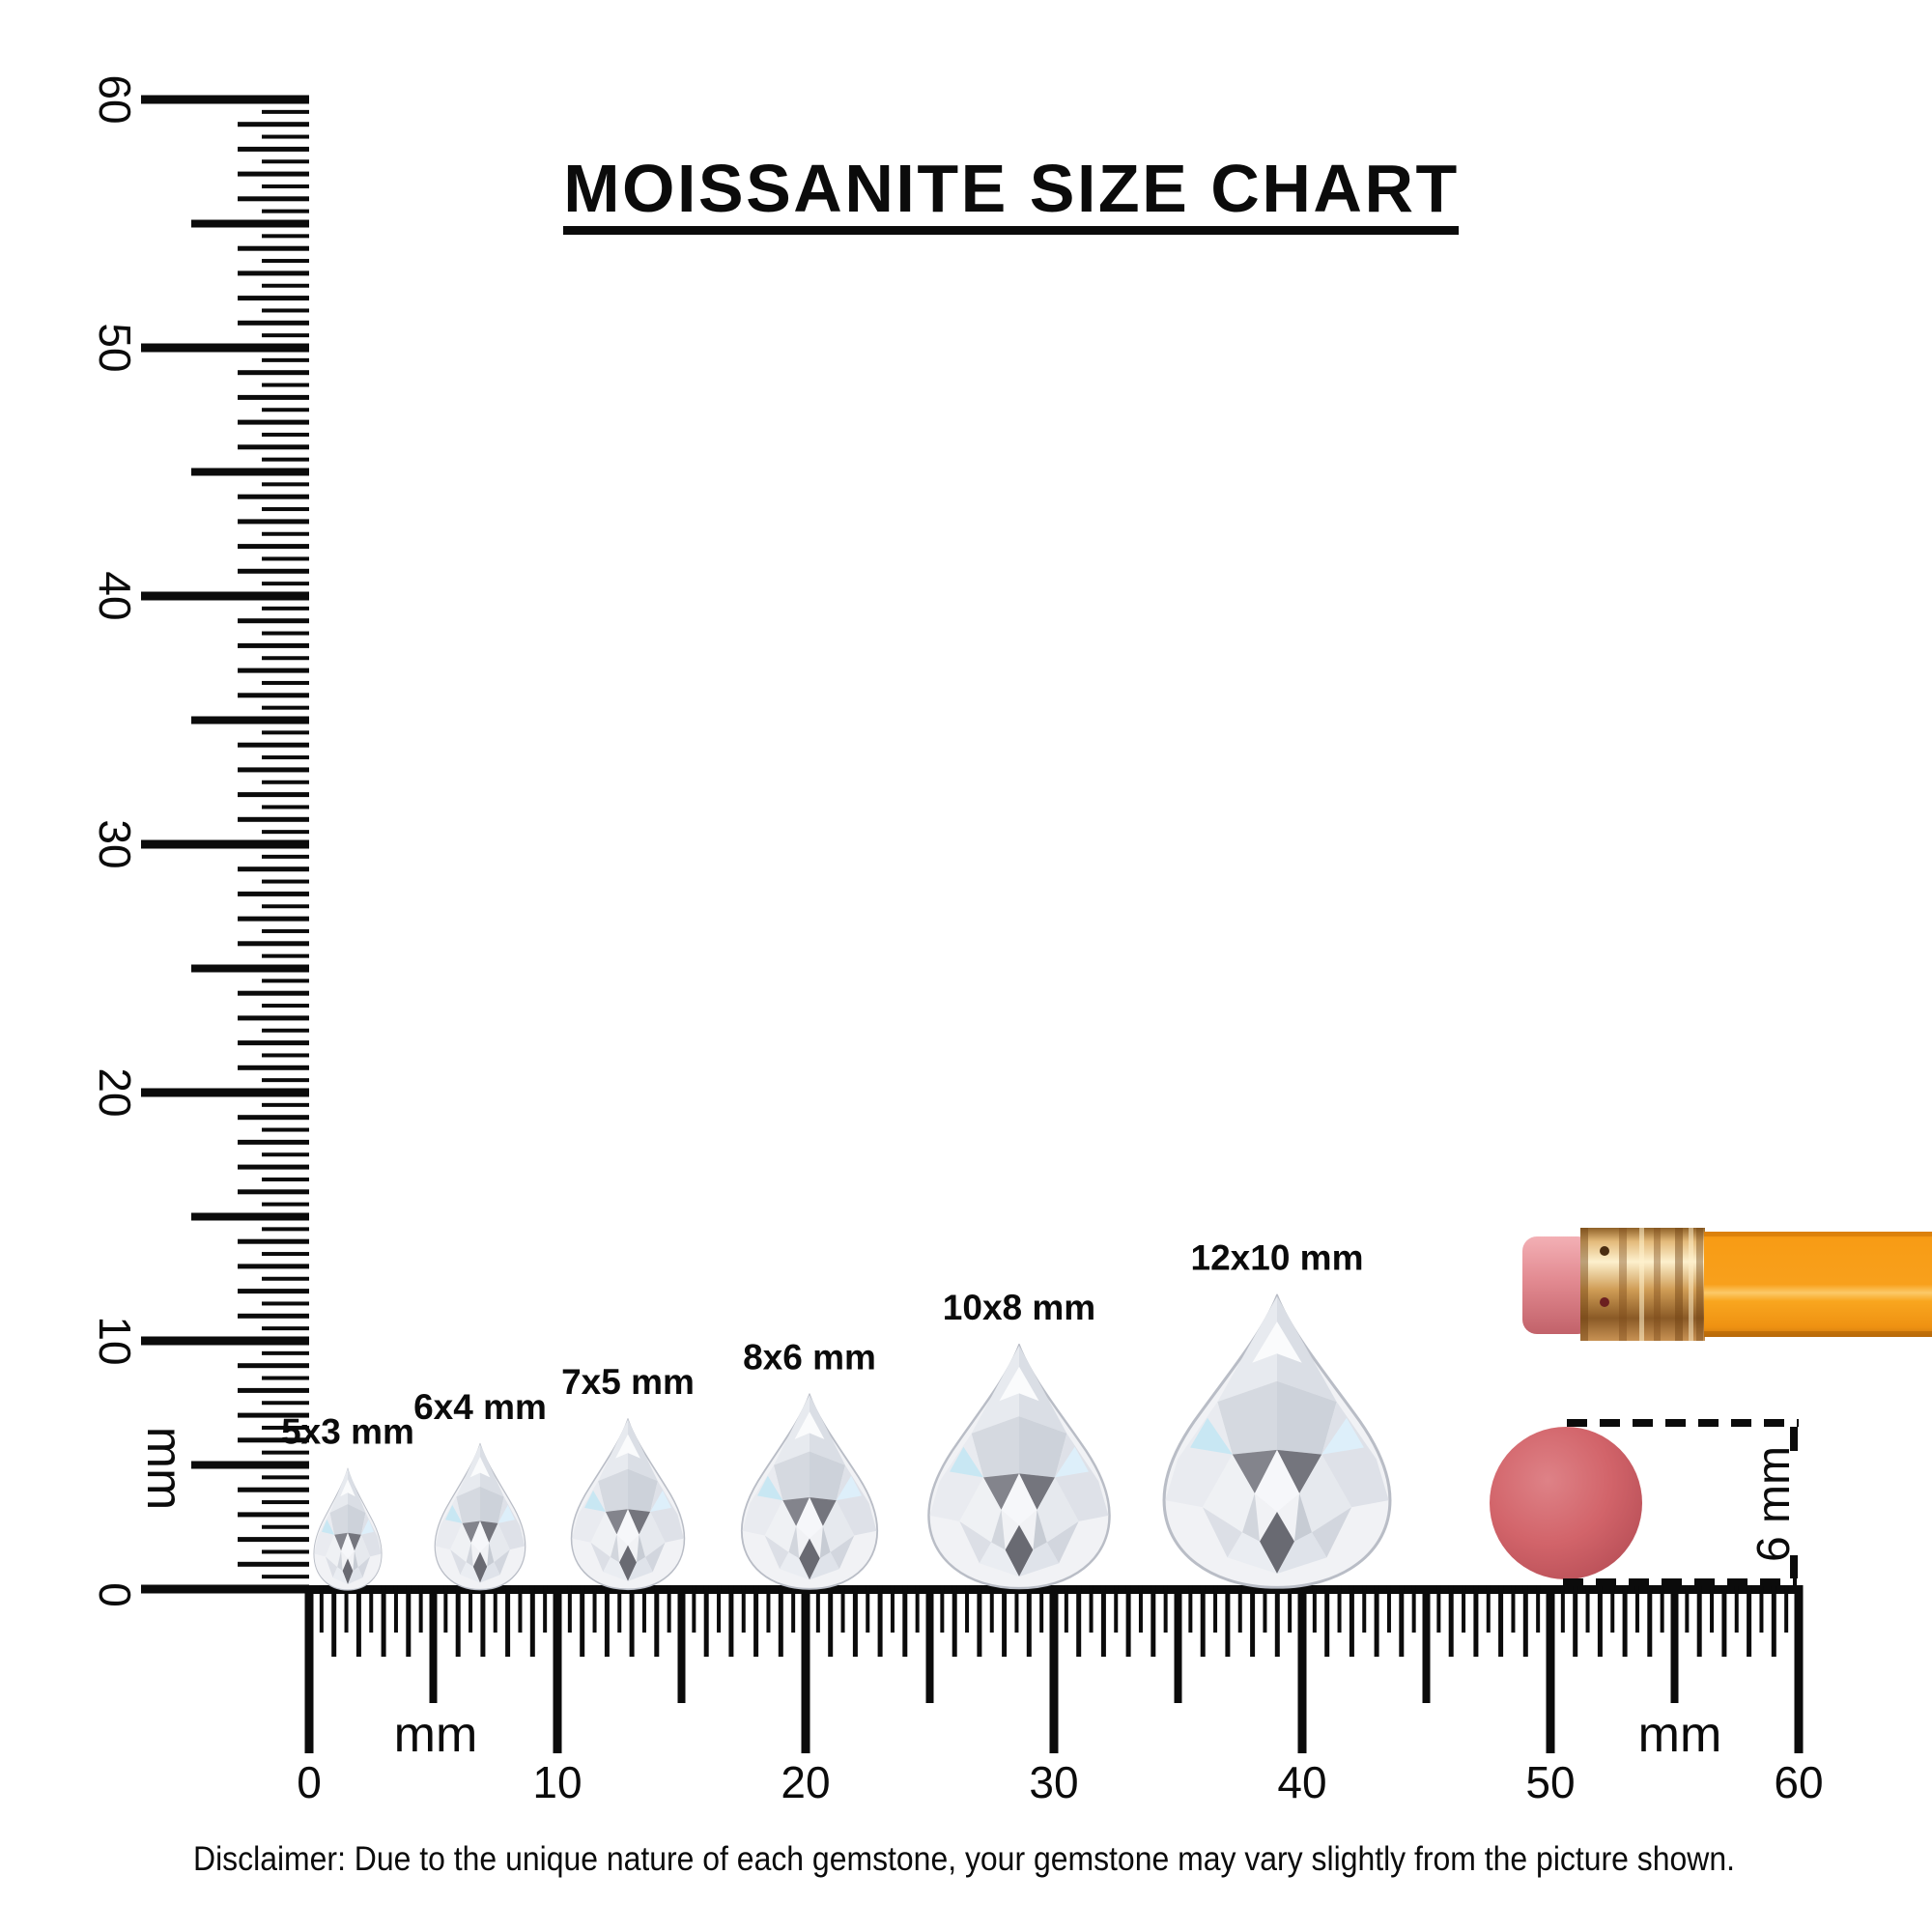 The height and width of the screenshot is (1932, 1932). Describe the element at coordinates (1641, 1284) in the screenshot. I see `ferrule-highlight` at that location.